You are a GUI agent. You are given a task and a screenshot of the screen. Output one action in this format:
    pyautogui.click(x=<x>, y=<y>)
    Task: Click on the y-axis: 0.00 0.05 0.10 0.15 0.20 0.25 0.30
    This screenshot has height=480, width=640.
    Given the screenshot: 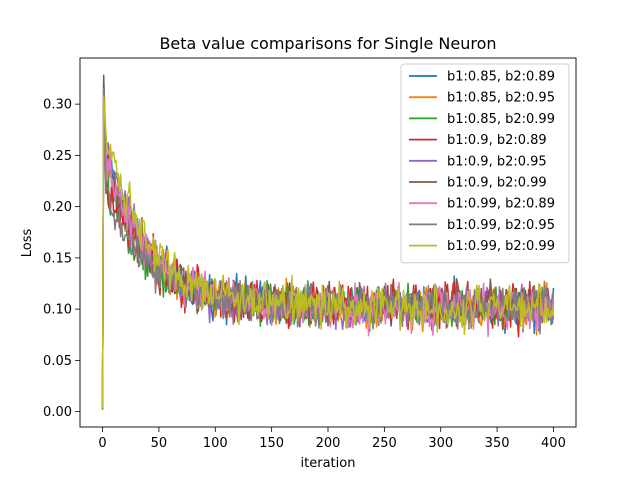 What is the action you would take?
    pyautogui.click(x=61, y=259)
    